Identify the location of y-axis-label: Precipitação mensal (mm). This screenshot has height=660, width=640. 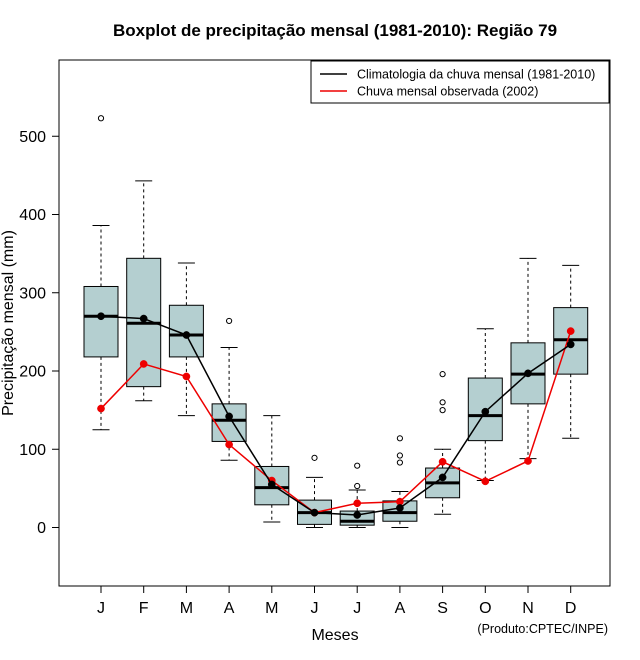
(8, 323).